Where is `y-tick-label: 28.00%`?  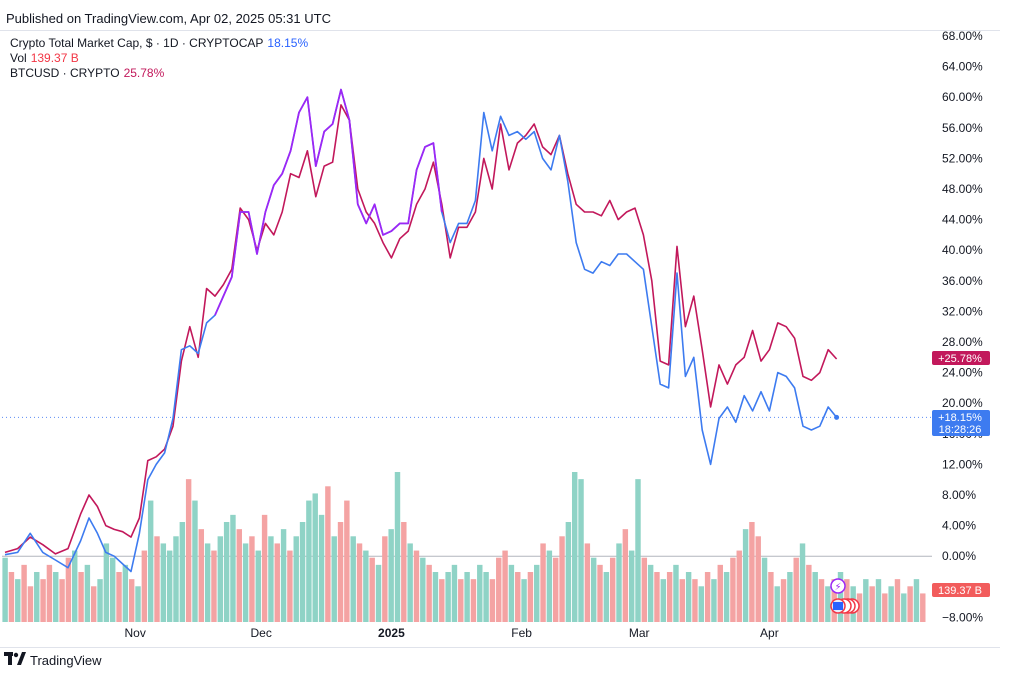
y-tick-label: 28.00% is located at coordinates (962, 342).